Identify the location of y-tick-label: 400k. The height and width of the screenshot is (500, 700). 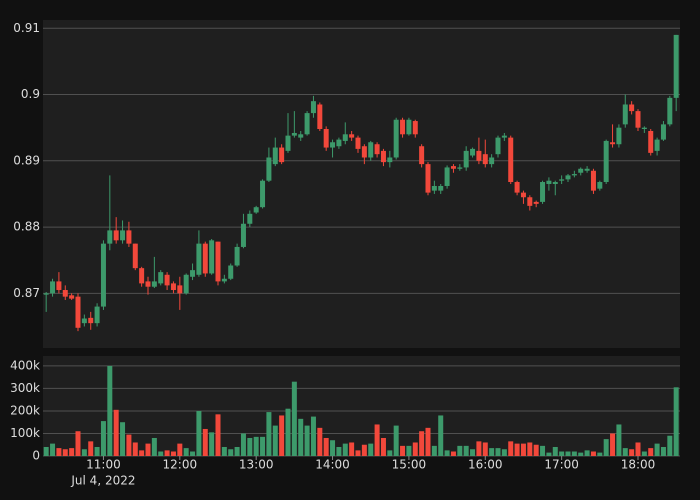
(25, 365).